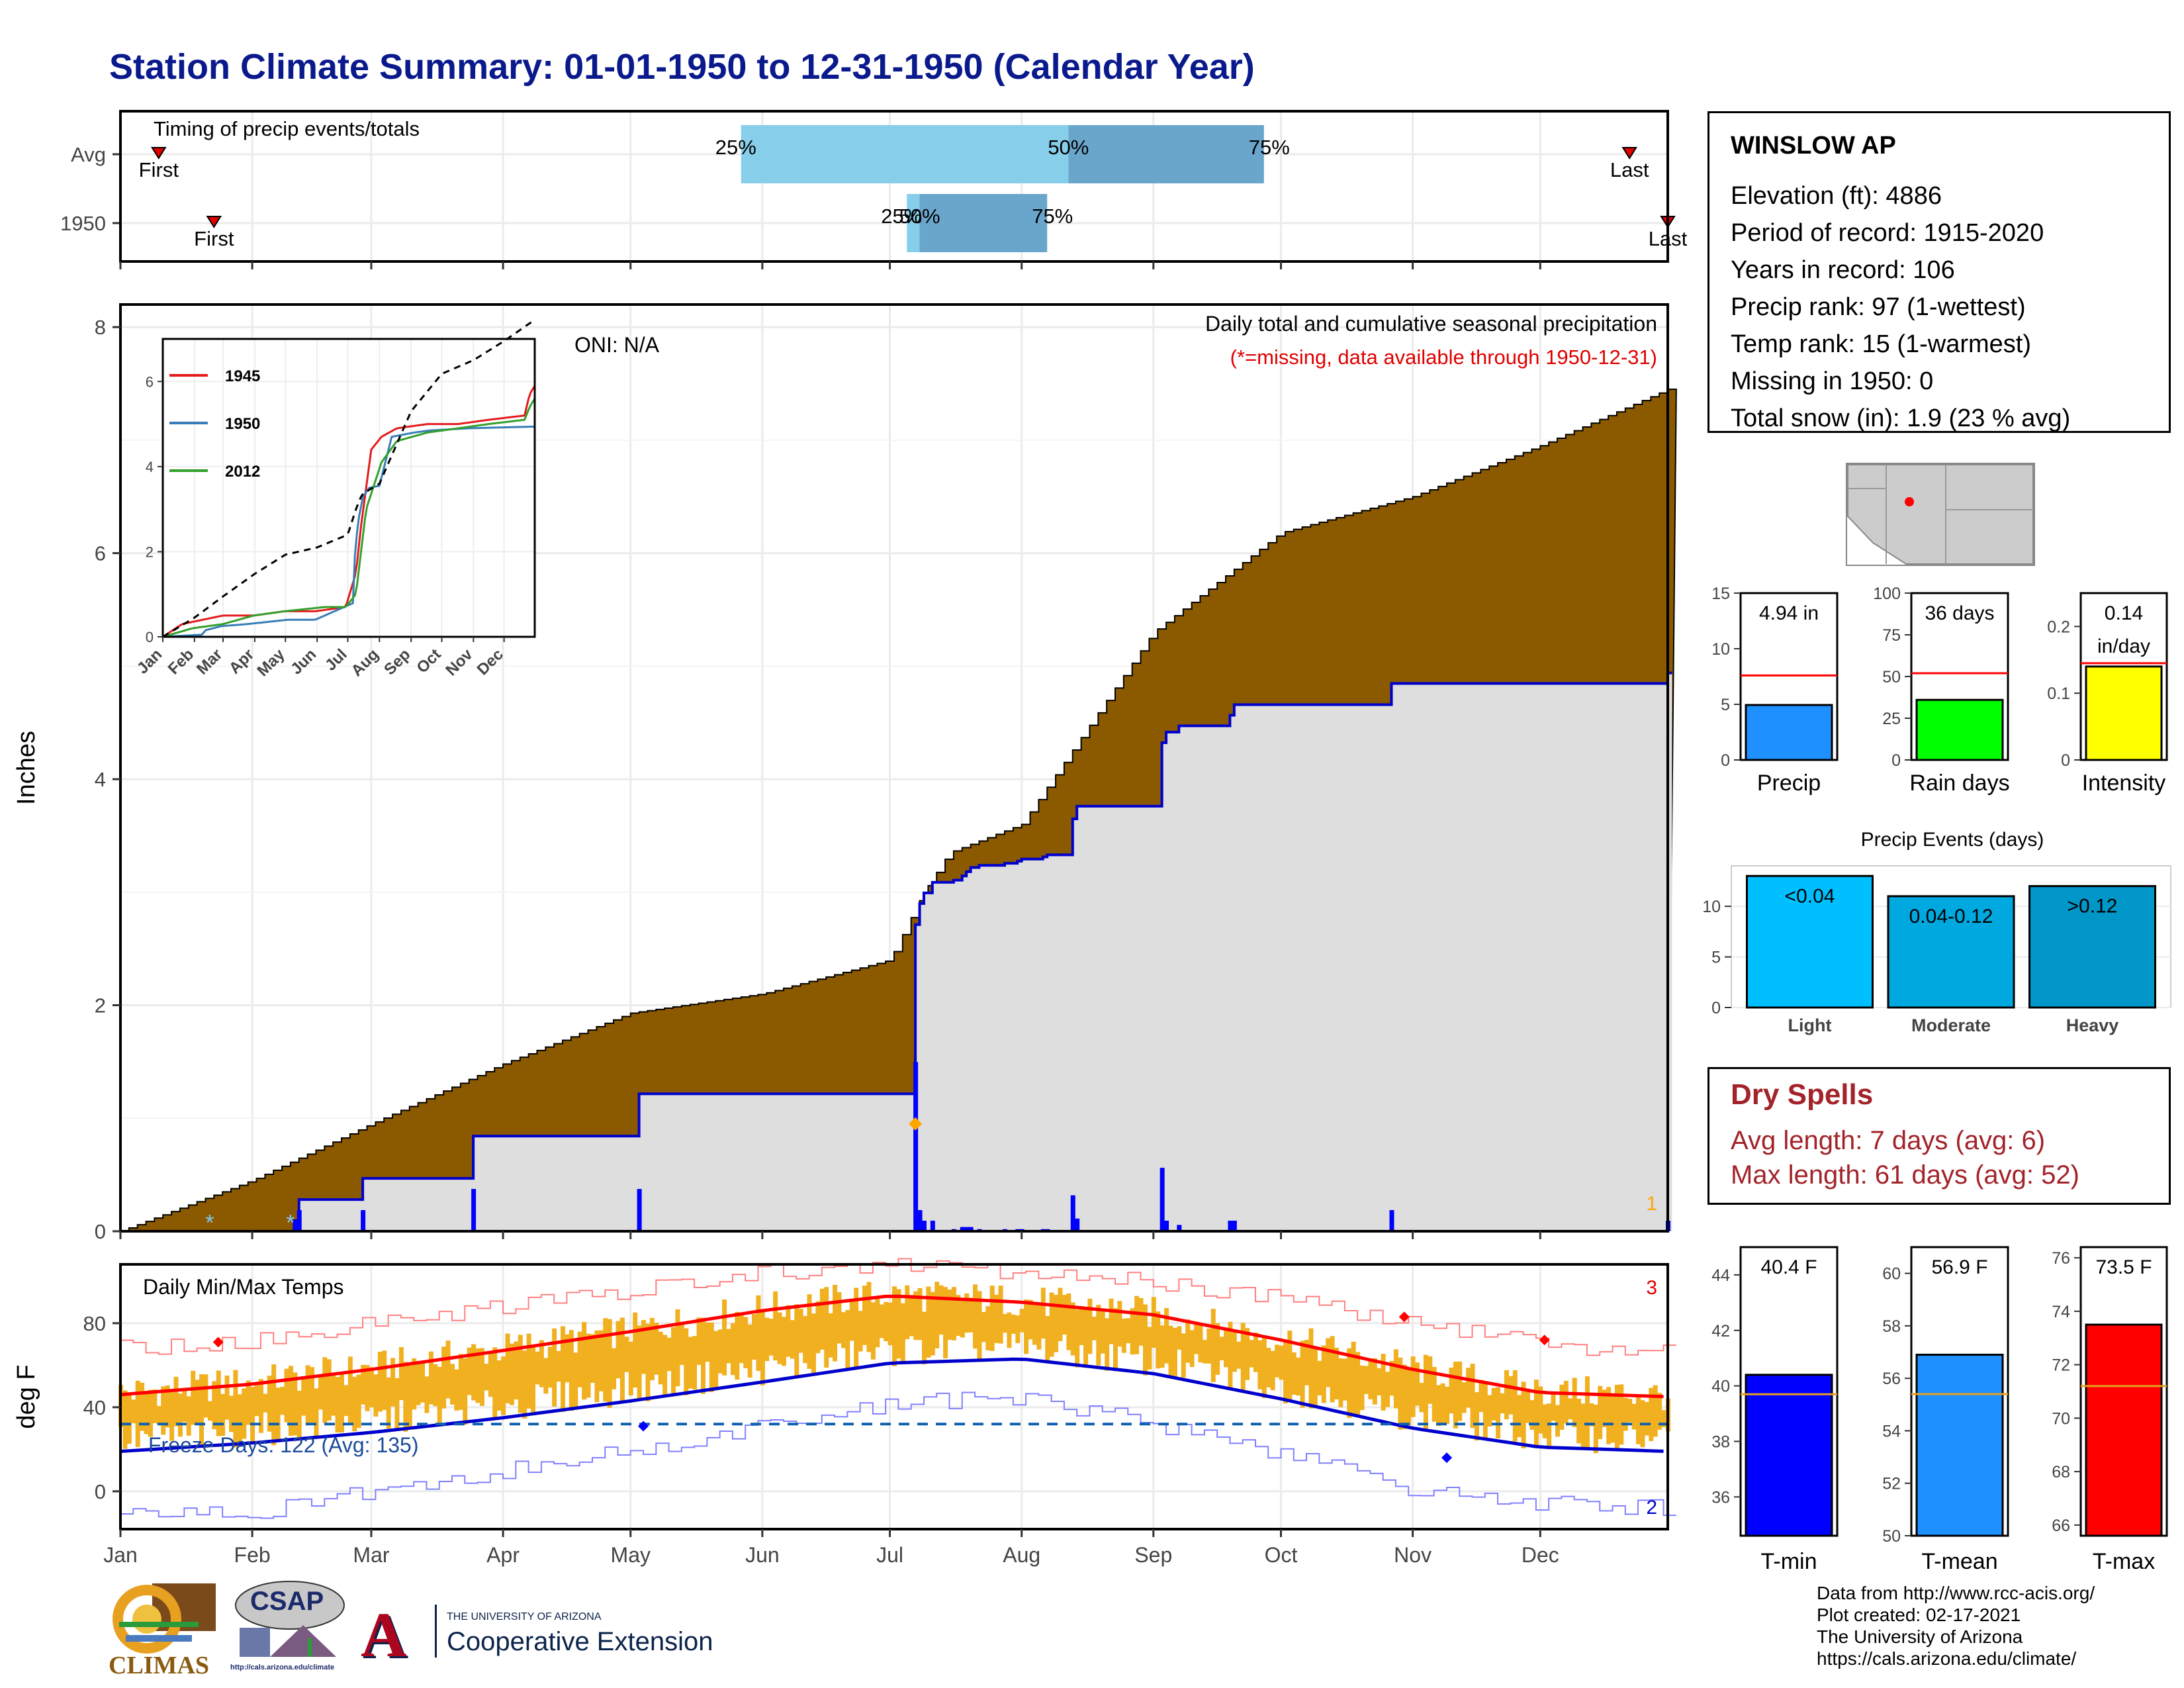  I want to click on month-tick-label: Jan, so click(121, 1555).